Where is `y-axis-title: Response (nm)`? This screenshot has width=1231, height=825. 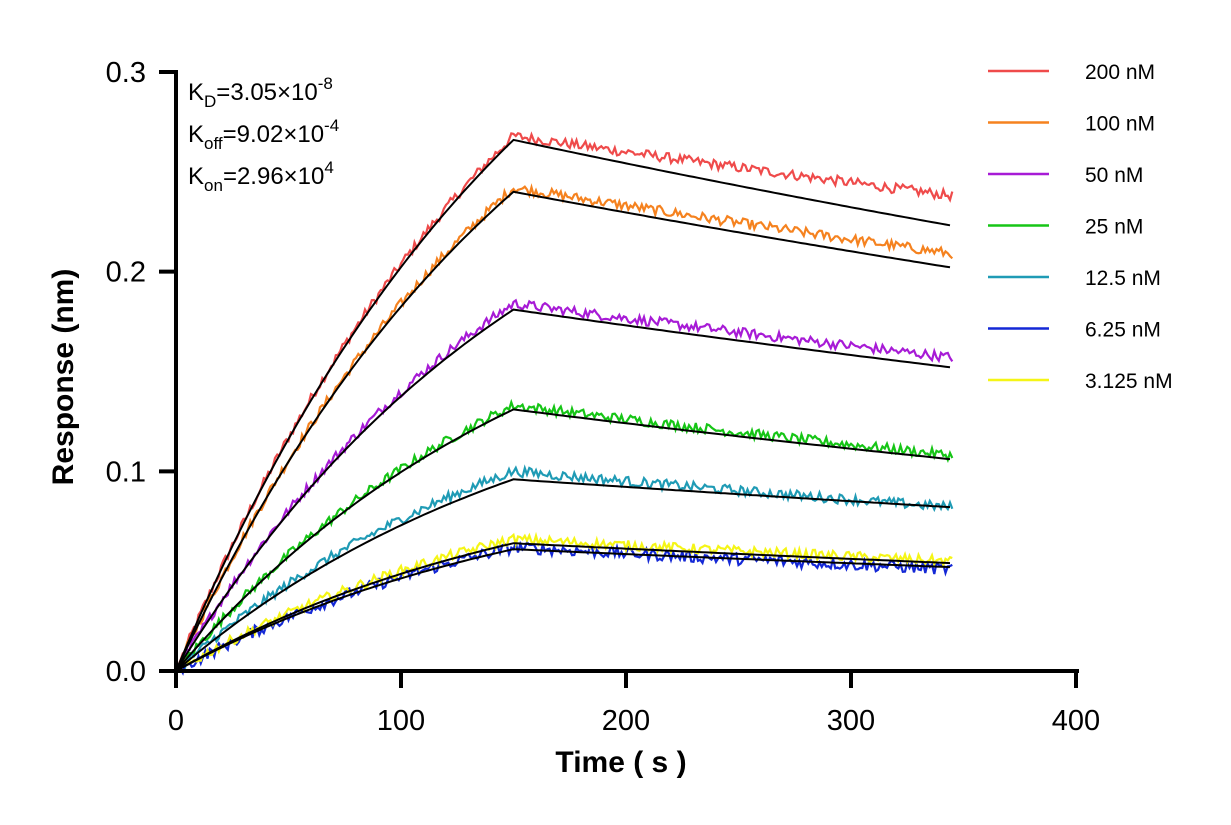 y-axis-title: Response (nm) is located at coordinates (63, 377).